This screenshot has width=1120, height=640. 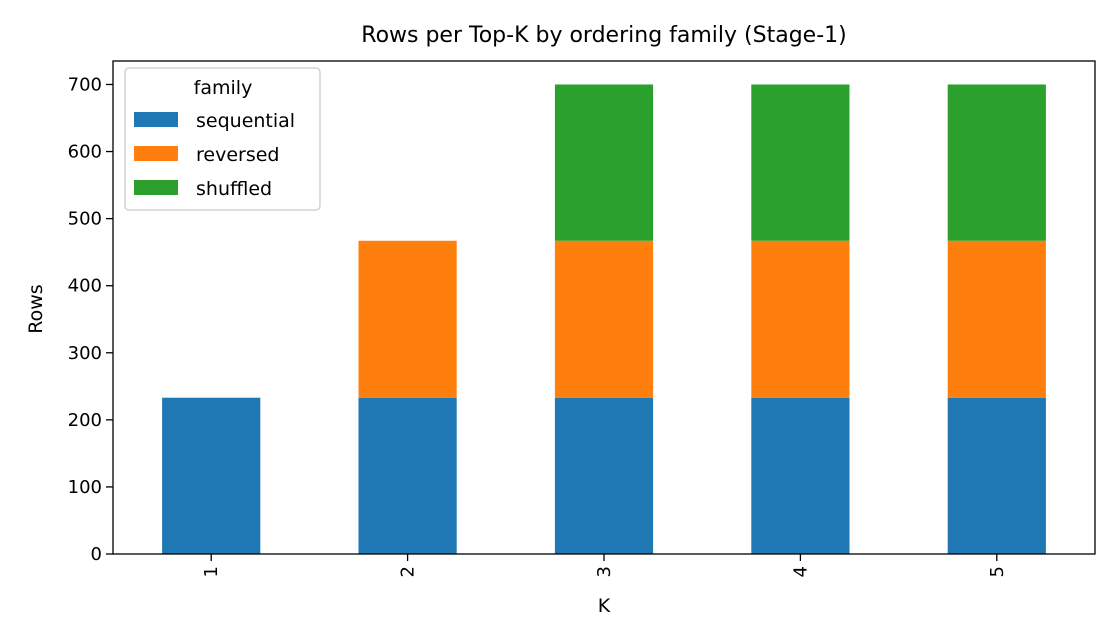 I want to click on bar-reversed-k4, so click(x=800, y=319).